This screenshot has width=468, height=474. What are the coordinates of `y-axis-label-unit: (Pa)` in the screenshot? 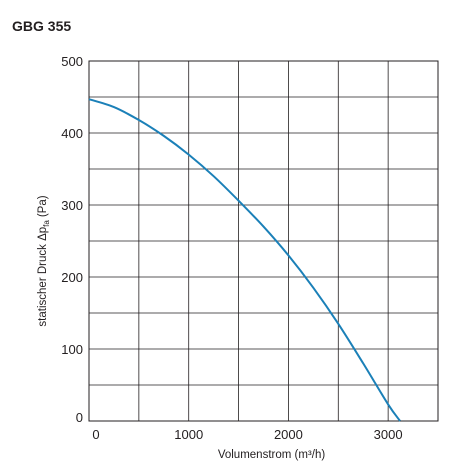 It's located at (43, 206).